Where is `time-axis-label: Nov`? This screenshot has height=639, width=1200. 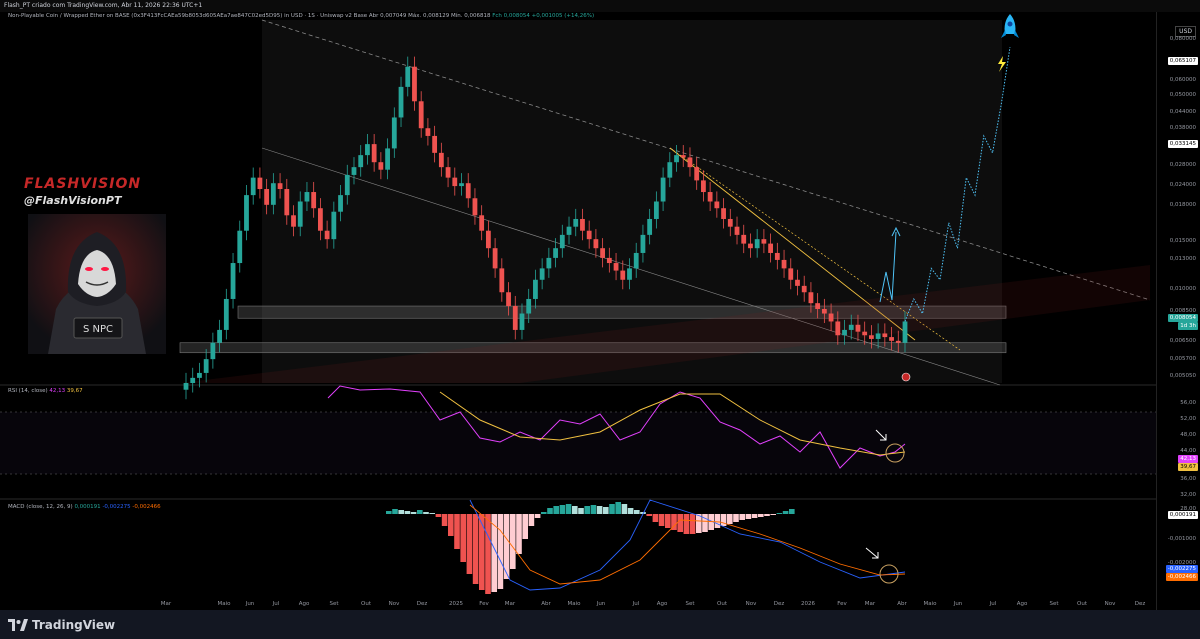 time-axis-label: Nov is located at coordinates (751, 604).